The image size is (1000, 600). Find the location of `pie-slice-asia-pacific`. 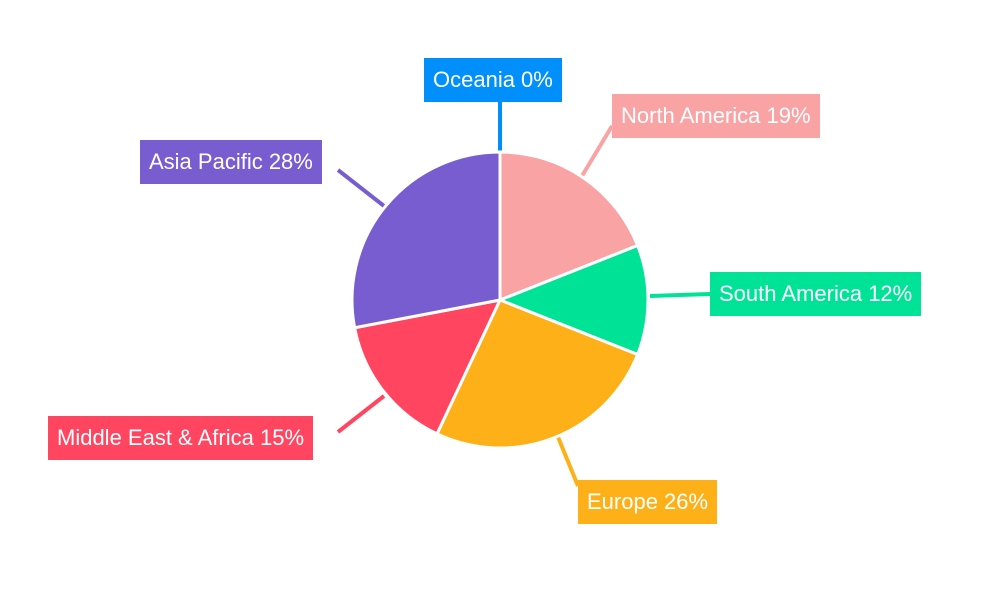

pie-slice-asia-pacific is located at coordinates (426, 240).